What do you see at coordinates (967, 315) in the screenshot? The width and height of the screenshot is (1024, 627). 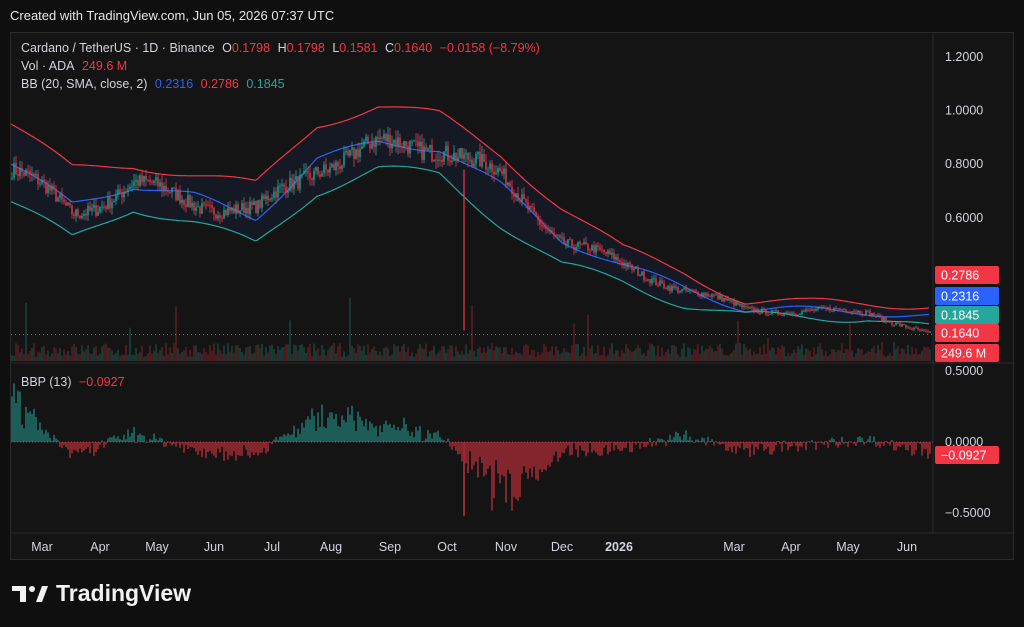 I see `bb-lower-tag-box` at bounding box center [967, 315].